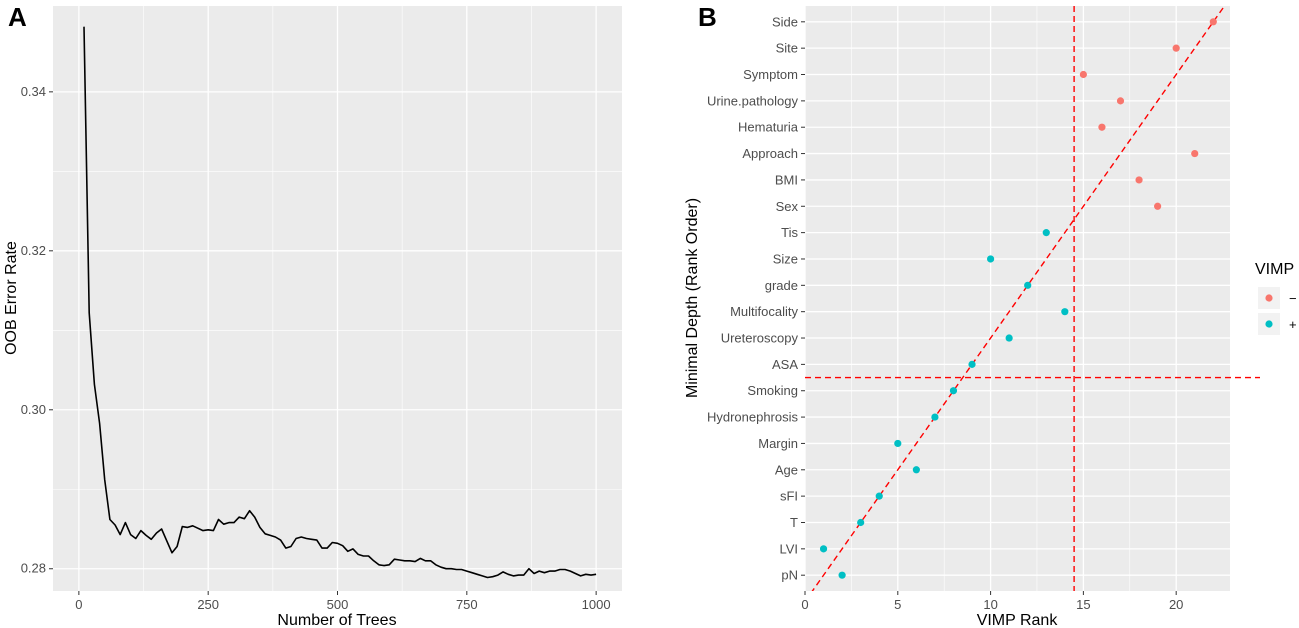 The width and height of the screenshot is (1299, 628). I want to click on panel-b-y-tick-label: Sex, so click(787, 206).